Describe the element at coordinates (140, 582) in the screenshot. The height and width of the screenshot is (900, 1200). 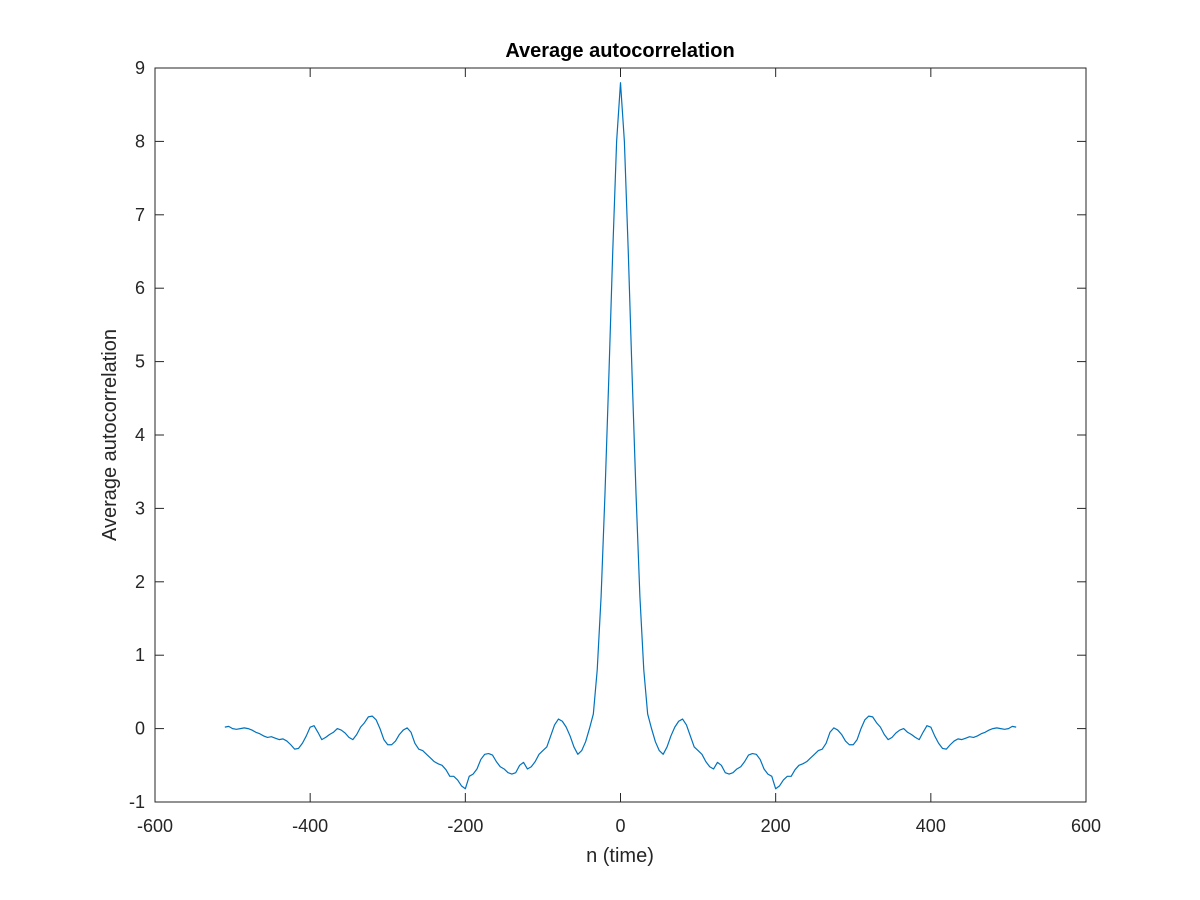
I see `y-tick-label: 2` at that location.